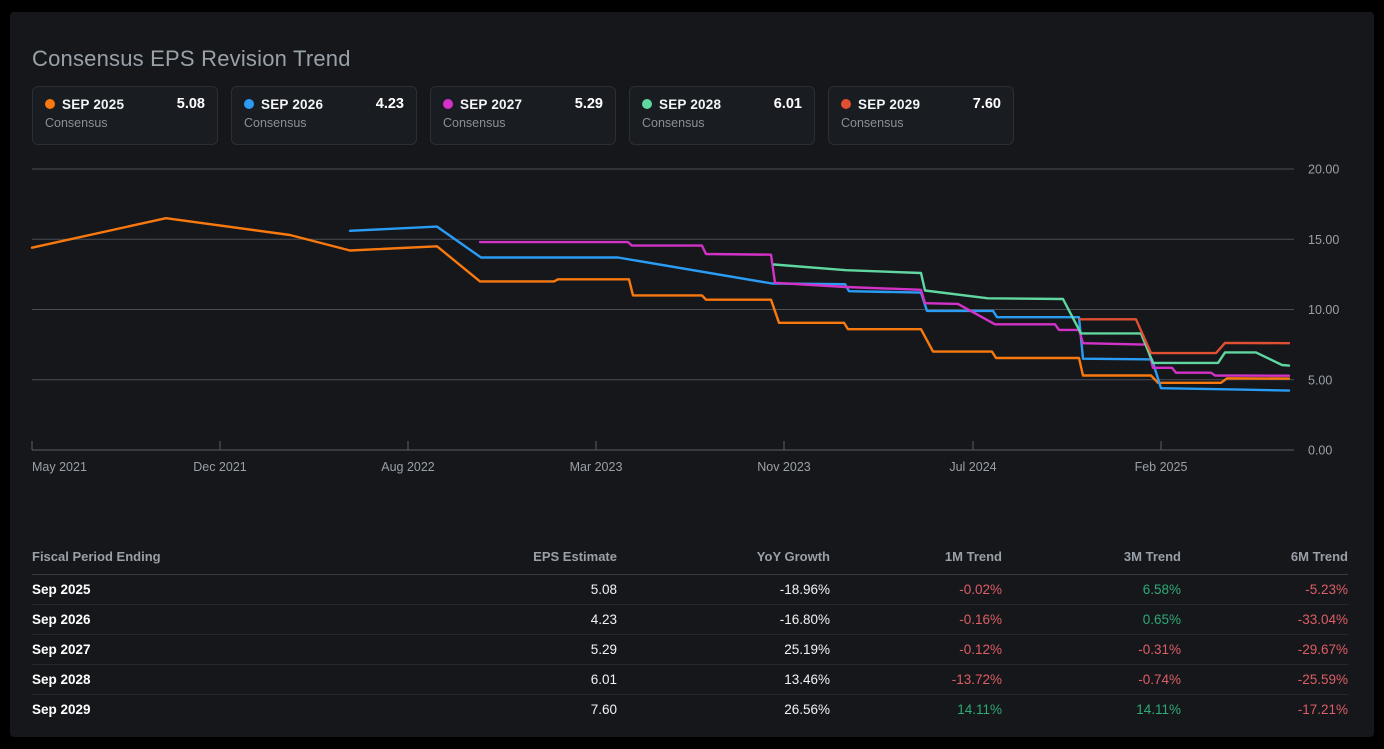  What do you see at coordinates (596, 467) in the screenshot?
I see `x-axis-label: Mar 2023` at bounding box center [596, 467].